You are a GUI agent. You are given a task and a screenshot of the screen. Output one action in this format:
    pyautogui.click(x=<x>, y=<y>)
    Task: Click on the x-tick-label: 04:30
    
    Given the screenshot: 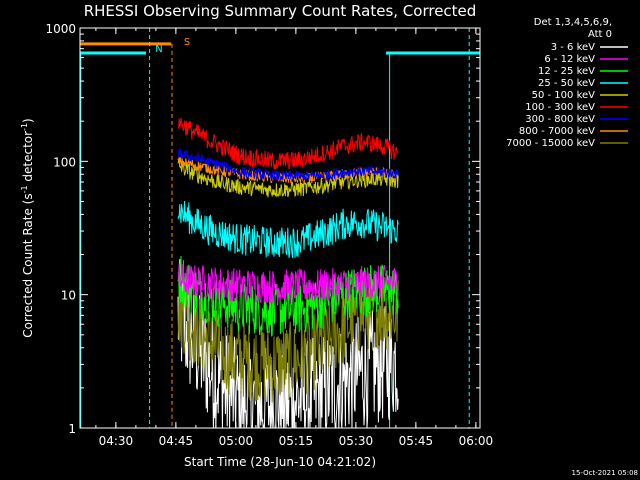 What is the action you would take?
    pyautogui.click(x=116, y=441)
    